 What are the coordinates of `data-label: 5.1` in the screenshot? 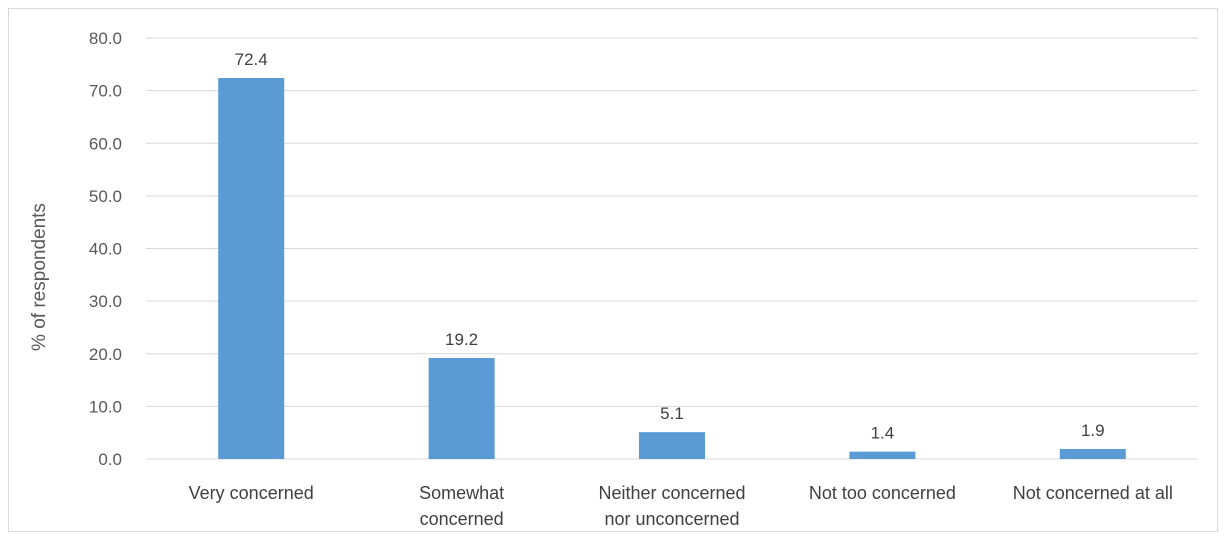 It's located at (672, 413).